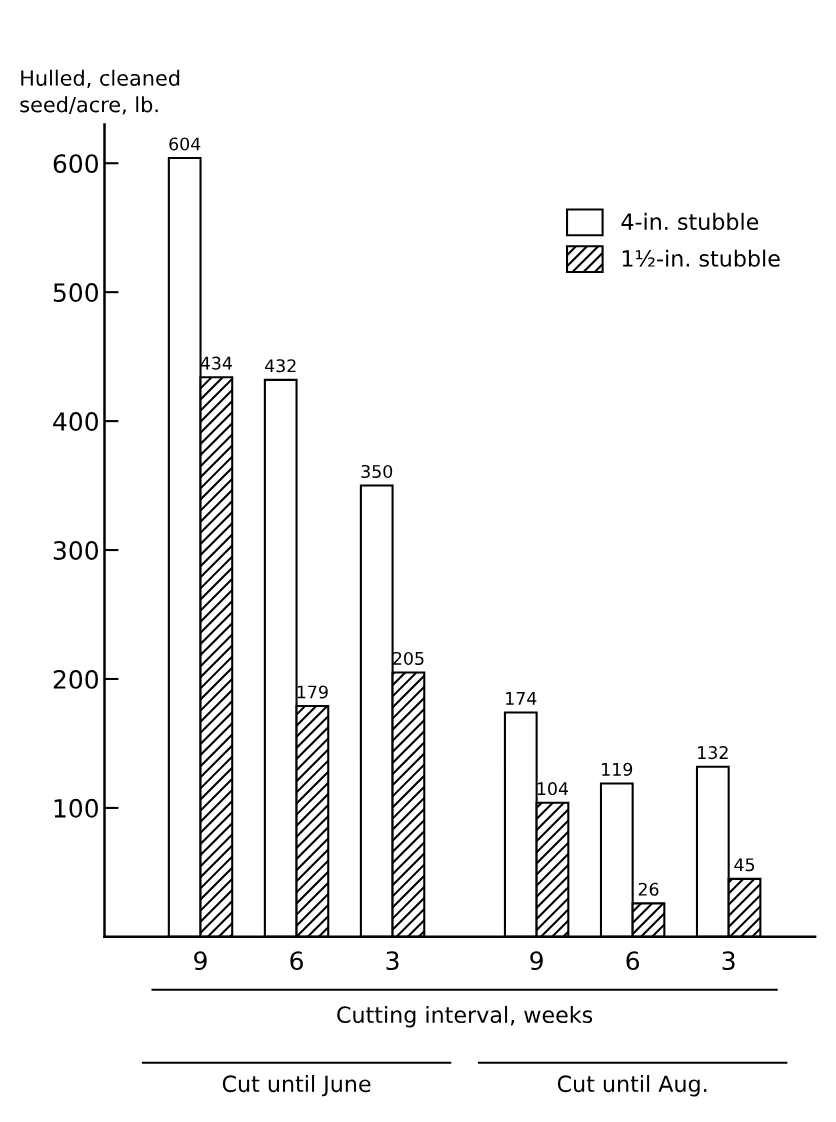  Describe the element at coordinates (75, 679) in the screenshot. I see `y-tick-label: 200` at that location.